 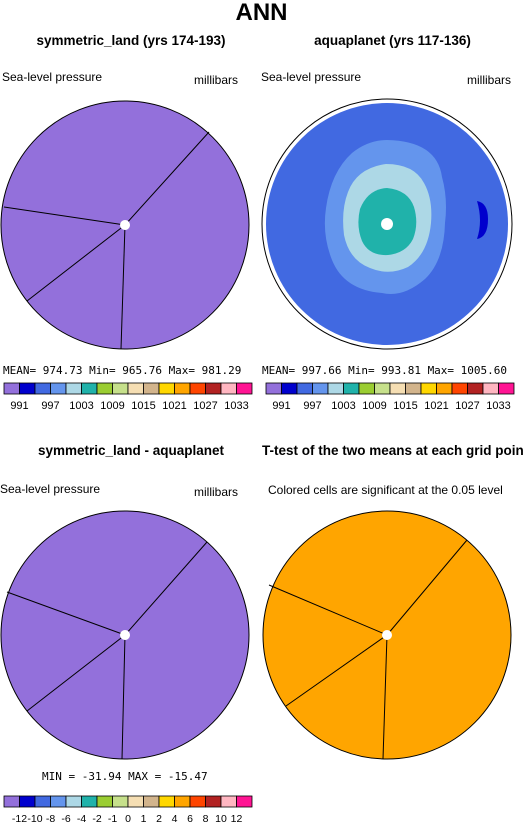 What do you see at coordinates (125, 776) in the screenshot?
I see `panel3-stats: MIN = -31.94 MAX = -15.47` at bounding box center [125, 776].